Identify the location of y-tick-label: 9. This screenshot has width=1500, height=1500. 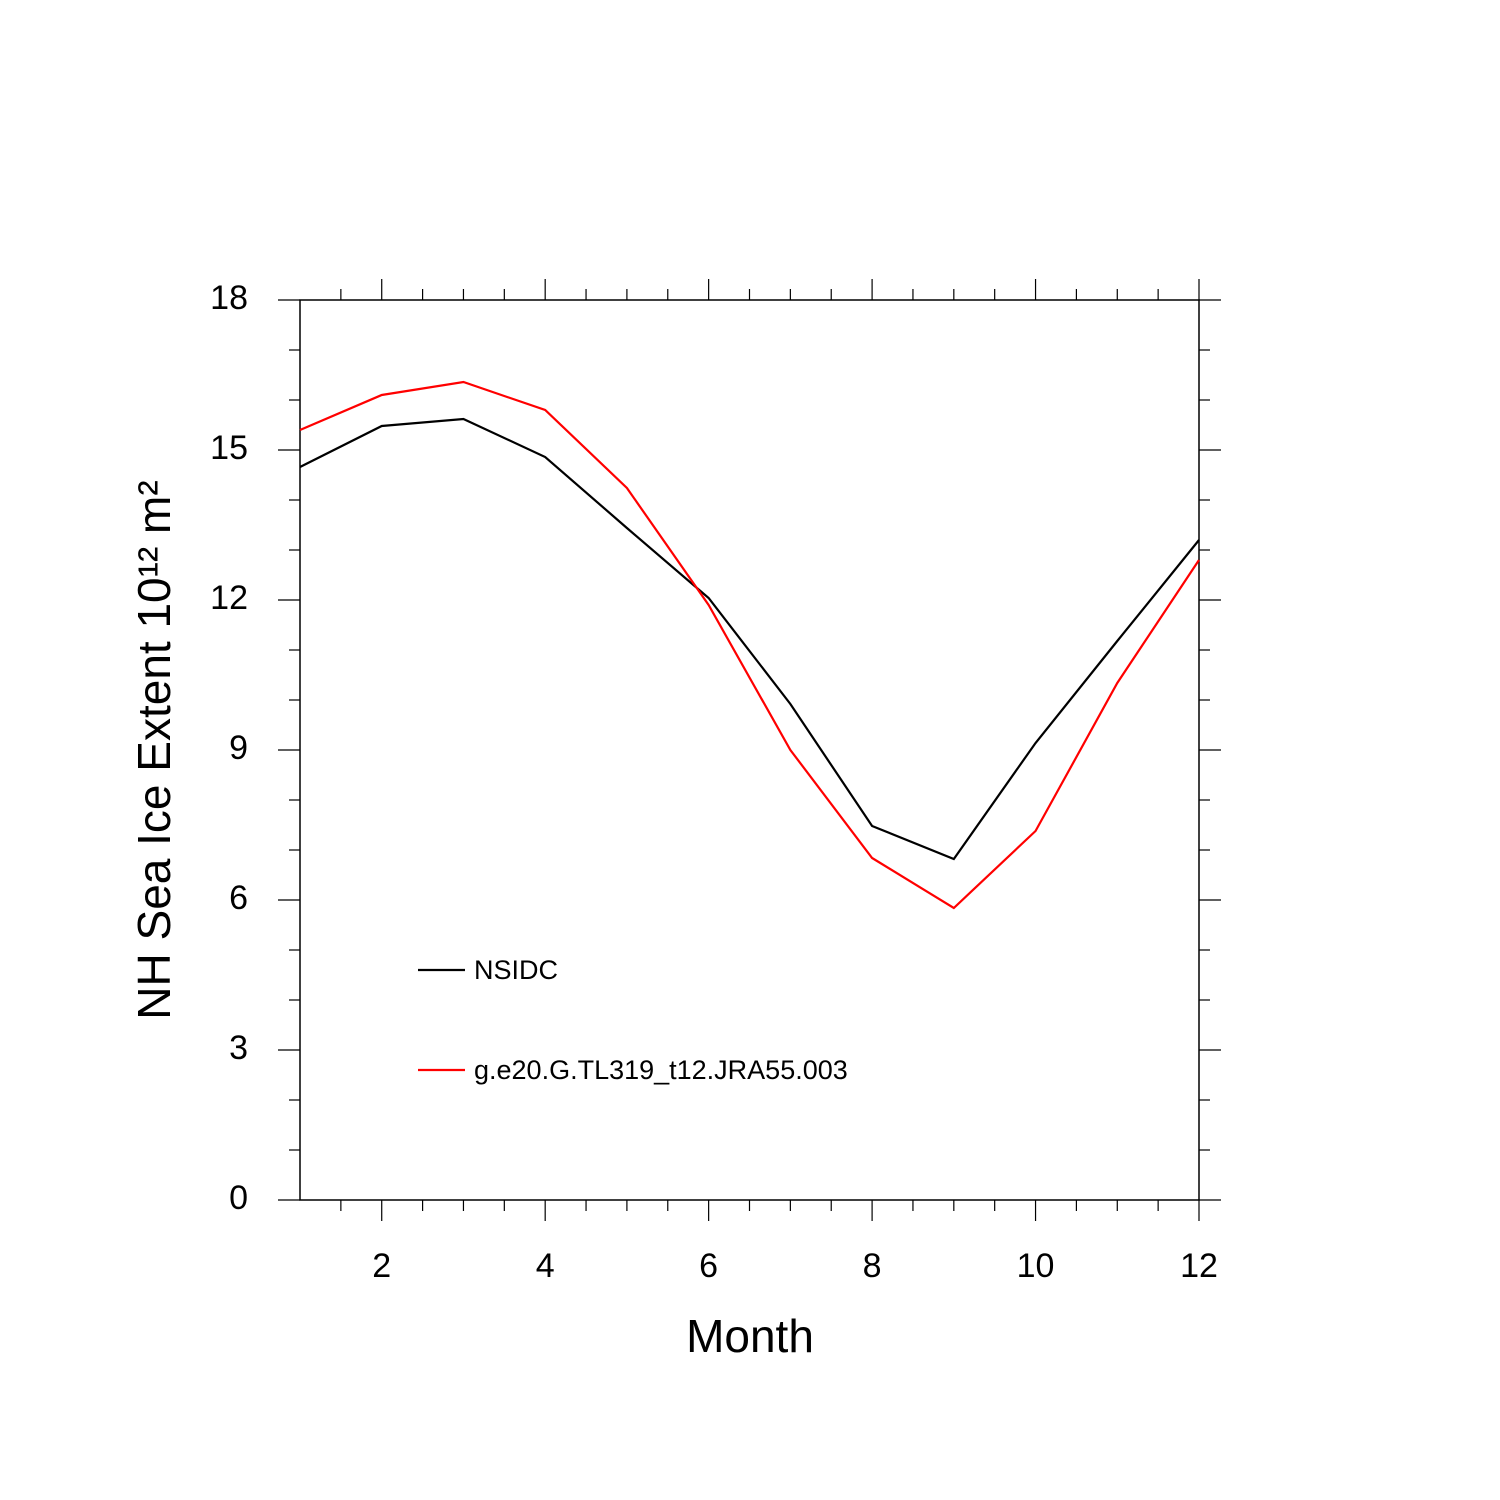
(238, 748).